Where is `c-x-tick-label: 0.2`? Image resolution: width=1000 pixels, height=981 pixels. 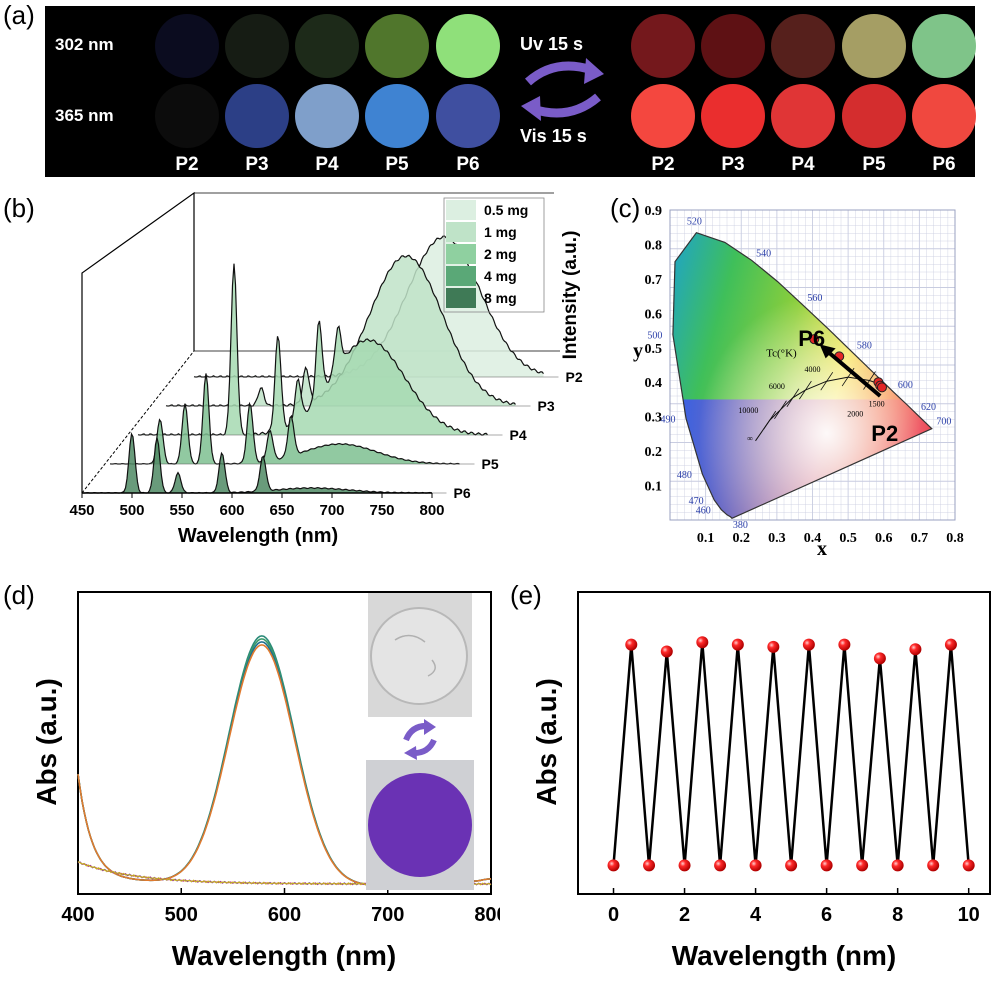 c-x-tick-label: 0.2 is located at coordinates (742, 538).